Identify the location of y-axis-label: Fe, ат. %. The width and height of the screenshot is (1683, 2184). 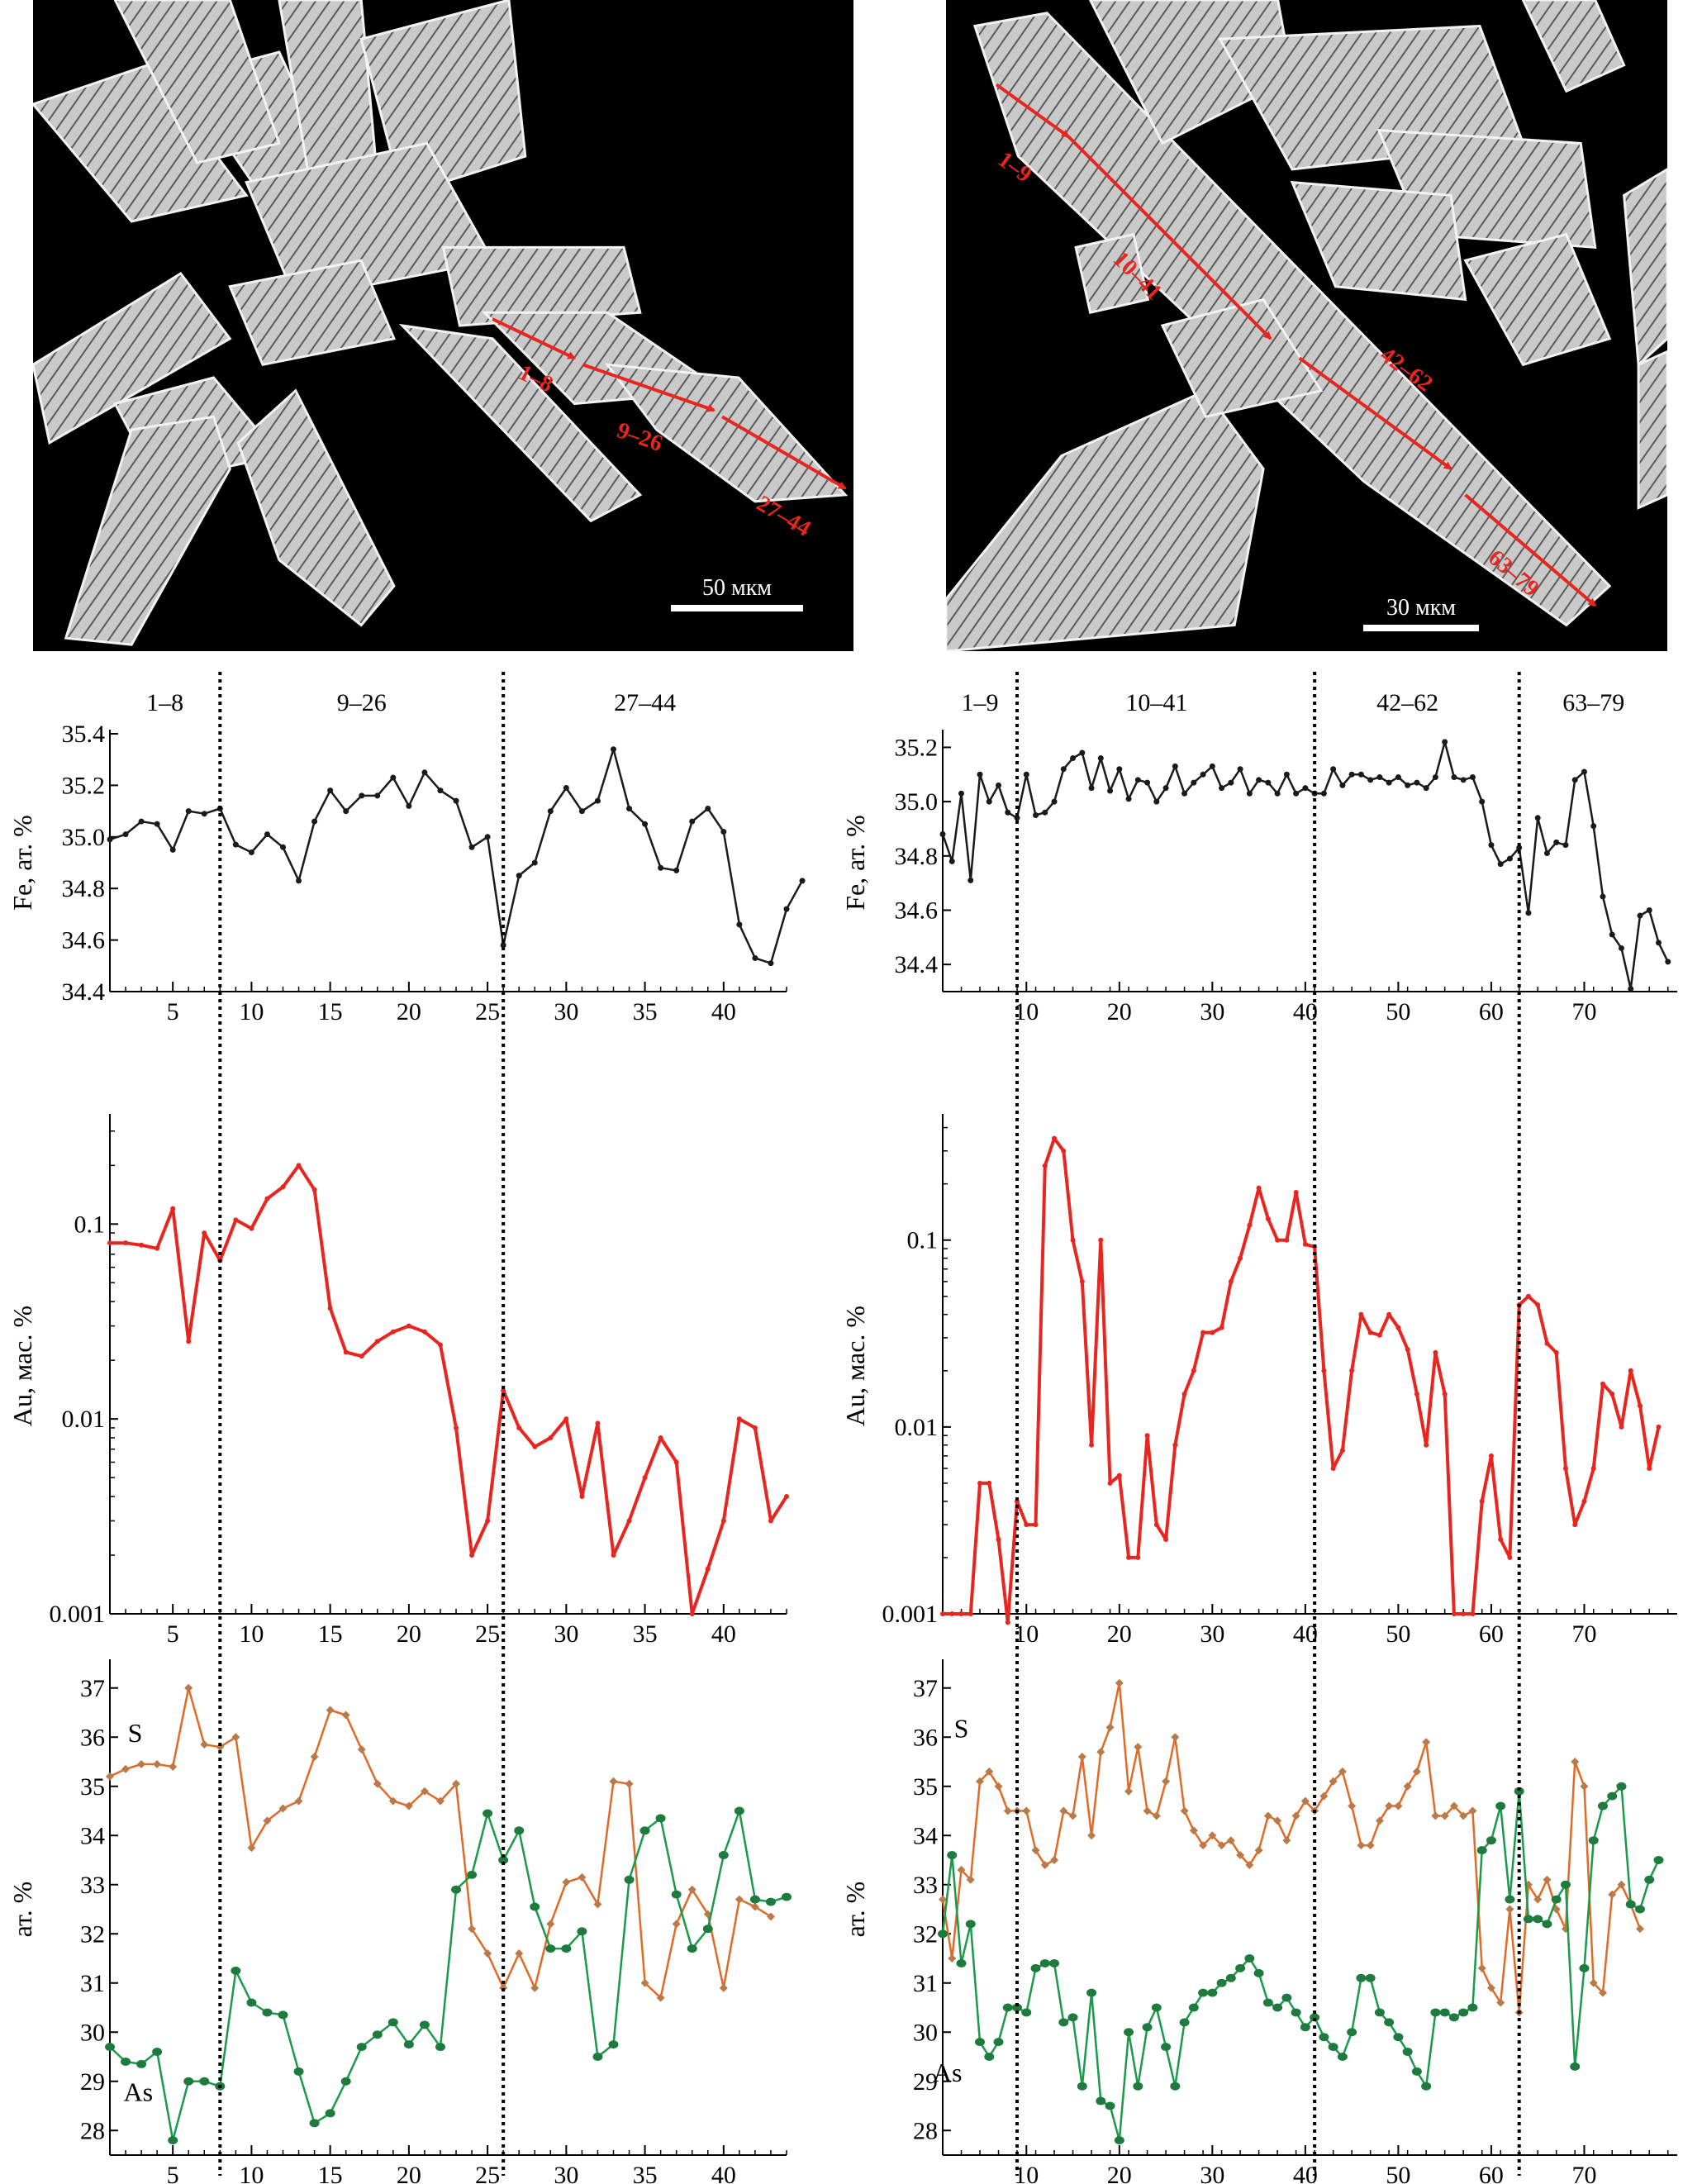
(855, 863).